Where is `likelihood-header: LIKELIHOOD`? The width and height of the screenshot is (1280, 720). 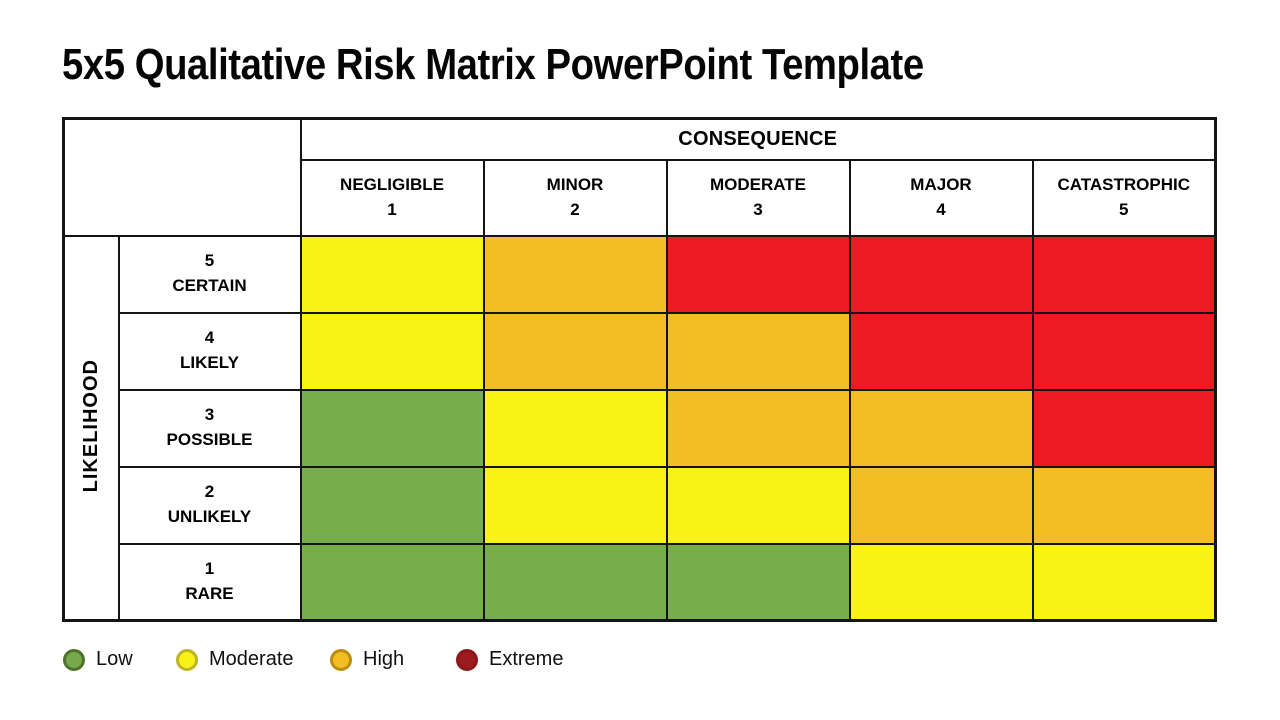 likelihood-header: LIKELIHOOD is located at coordinates (91, 428).